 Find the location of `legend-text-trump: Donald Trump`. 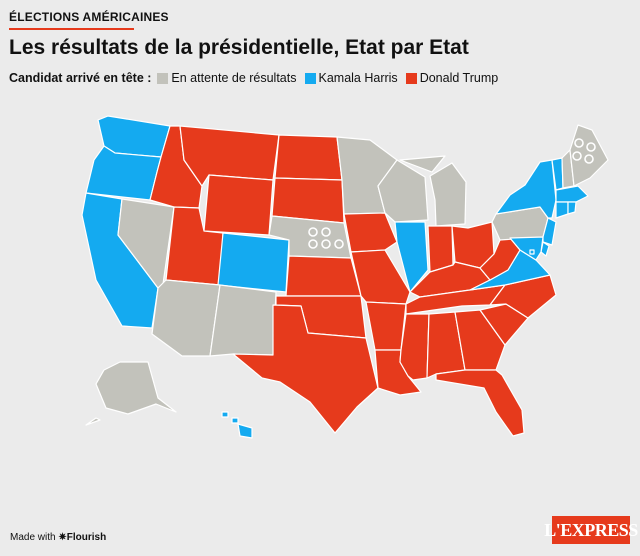

legend-text-trump: Donald Trump is located at coordinates (459, 78).